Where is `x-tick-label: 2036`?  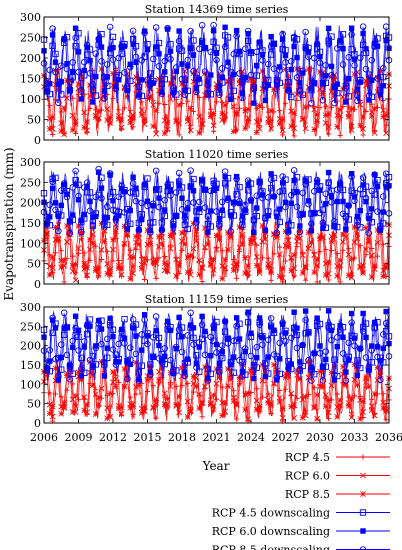
x-tick-label: 2036 is located at coordinates (388, 437).